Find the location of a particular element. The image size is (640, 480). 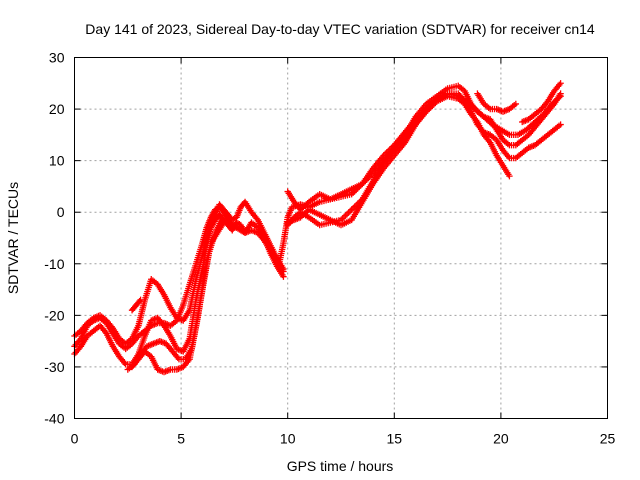

x-axis-label: GPS time / hours is located at coordinates (340, 466).